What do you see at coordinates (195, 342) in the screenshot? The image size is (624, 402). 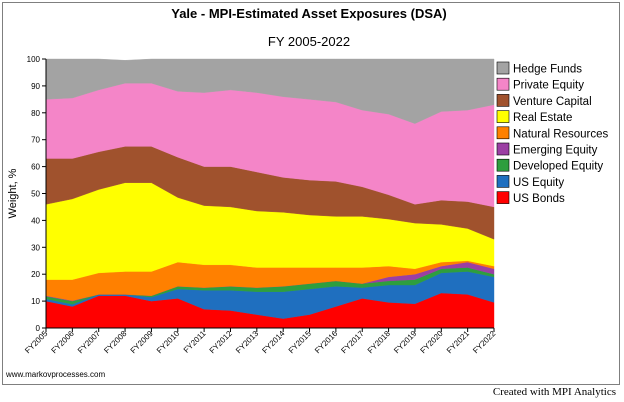 I see `x-tick-label: FY2011` at bounding box center [195, 342].